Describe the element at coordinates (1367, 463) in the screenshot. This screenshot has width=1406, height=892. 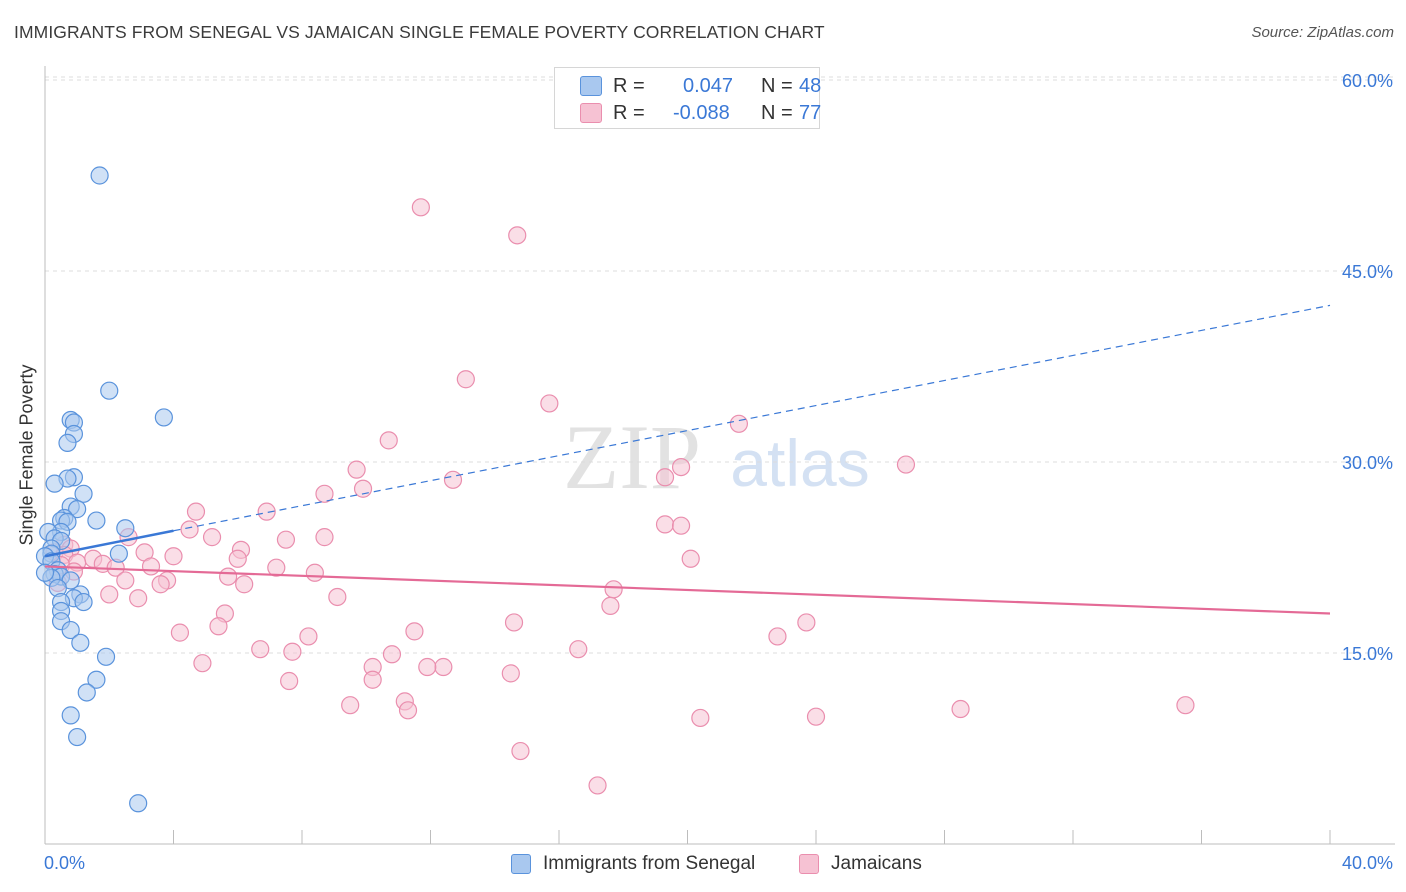
I see `y-tick-label: 30.0%` at that location.